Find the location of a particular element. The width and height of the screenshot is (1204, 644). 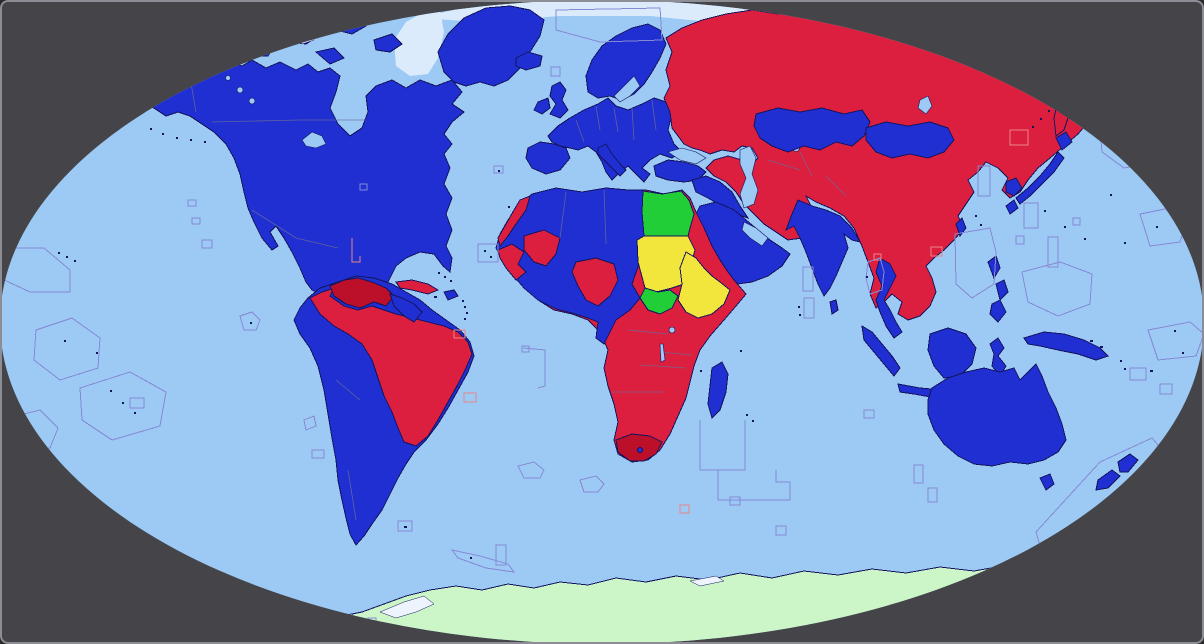

black-sea is located at coordinates (687, 156).